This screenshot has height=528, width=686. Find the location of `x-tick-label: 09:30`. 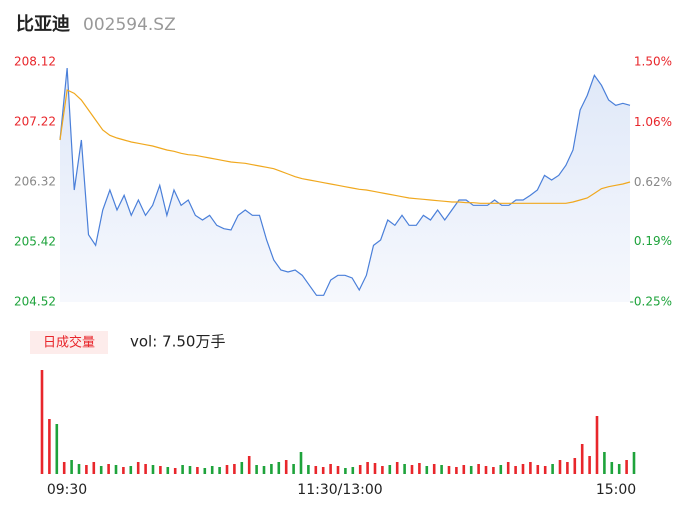

x-tick-label: 09:30 is located at coordinates (67, 490).